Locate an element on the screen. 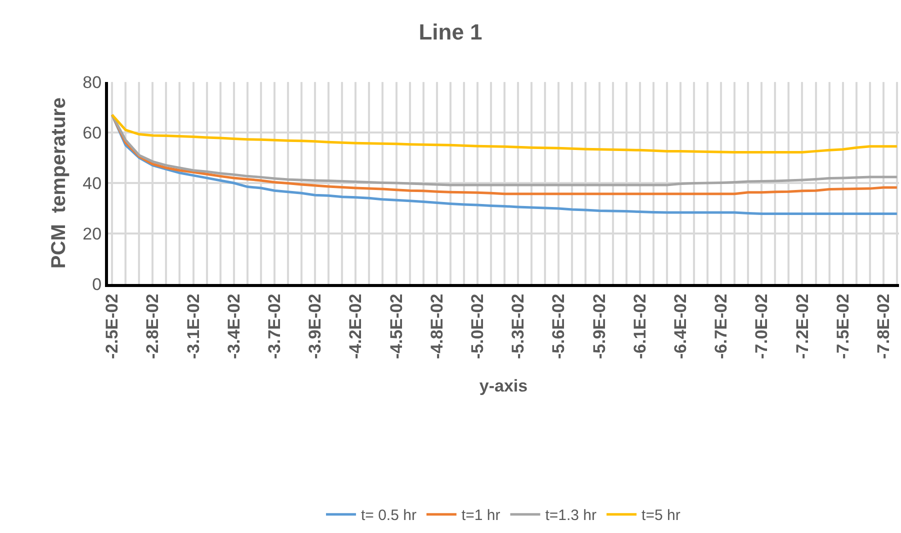 The width and height of the screenshot is (901, 533). chart-title: Line 1 is located at coordinates (450, 31).